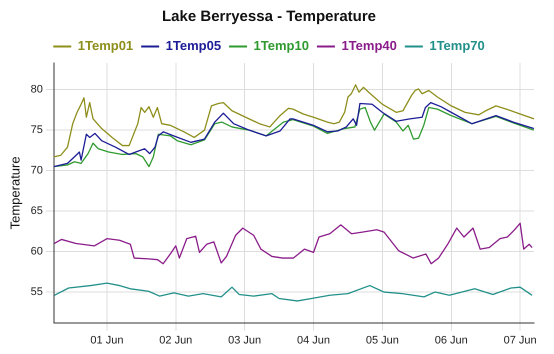  What do you see at coordinates (36, 292) in the screenshot?
I see `y-tick-label: 55` at bounding box center [36, 292].